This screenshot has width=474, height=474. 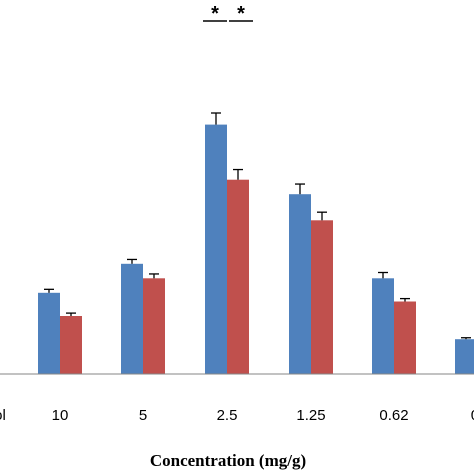 What do you see at coordinates (238, 276) in the screenshot?
I see `bar-series-2-2.5` at bounding box center [238, 276].